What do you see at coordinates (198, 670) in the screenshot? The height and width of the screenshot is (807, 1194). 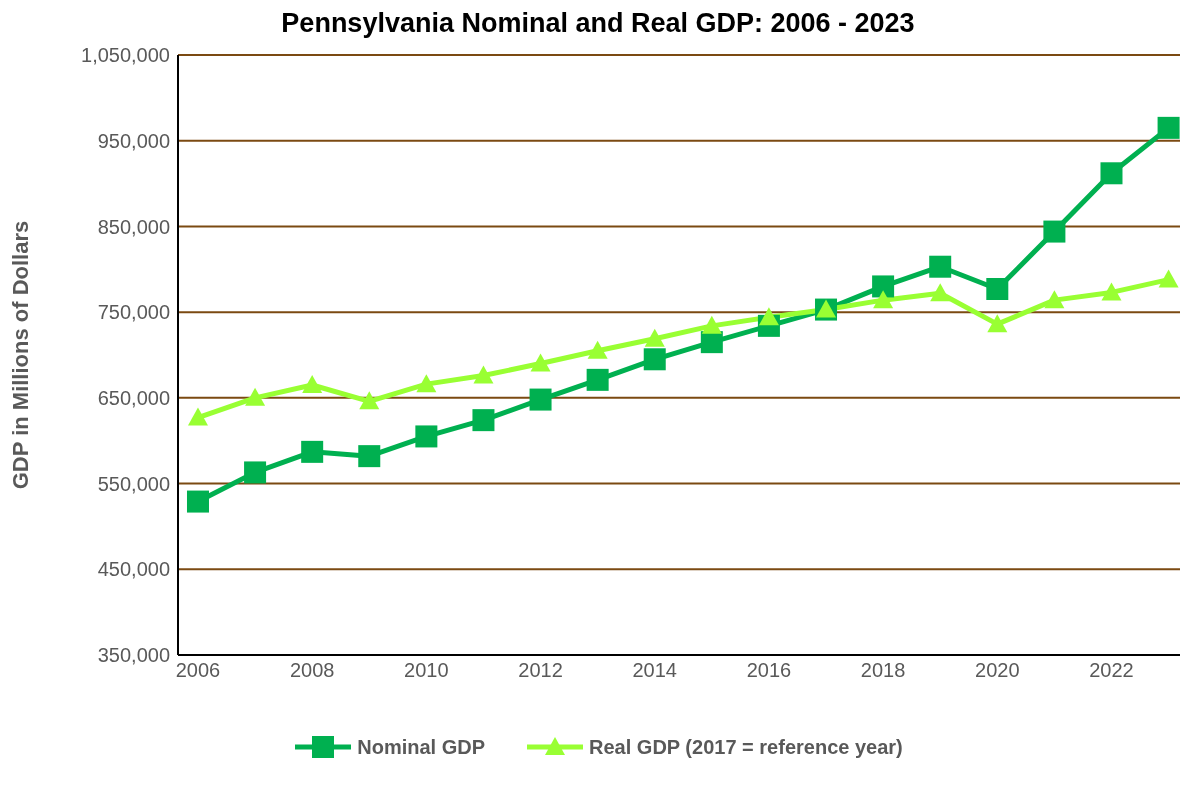 I see `x-tick-label: 2006` at bounding box center [198, 670].